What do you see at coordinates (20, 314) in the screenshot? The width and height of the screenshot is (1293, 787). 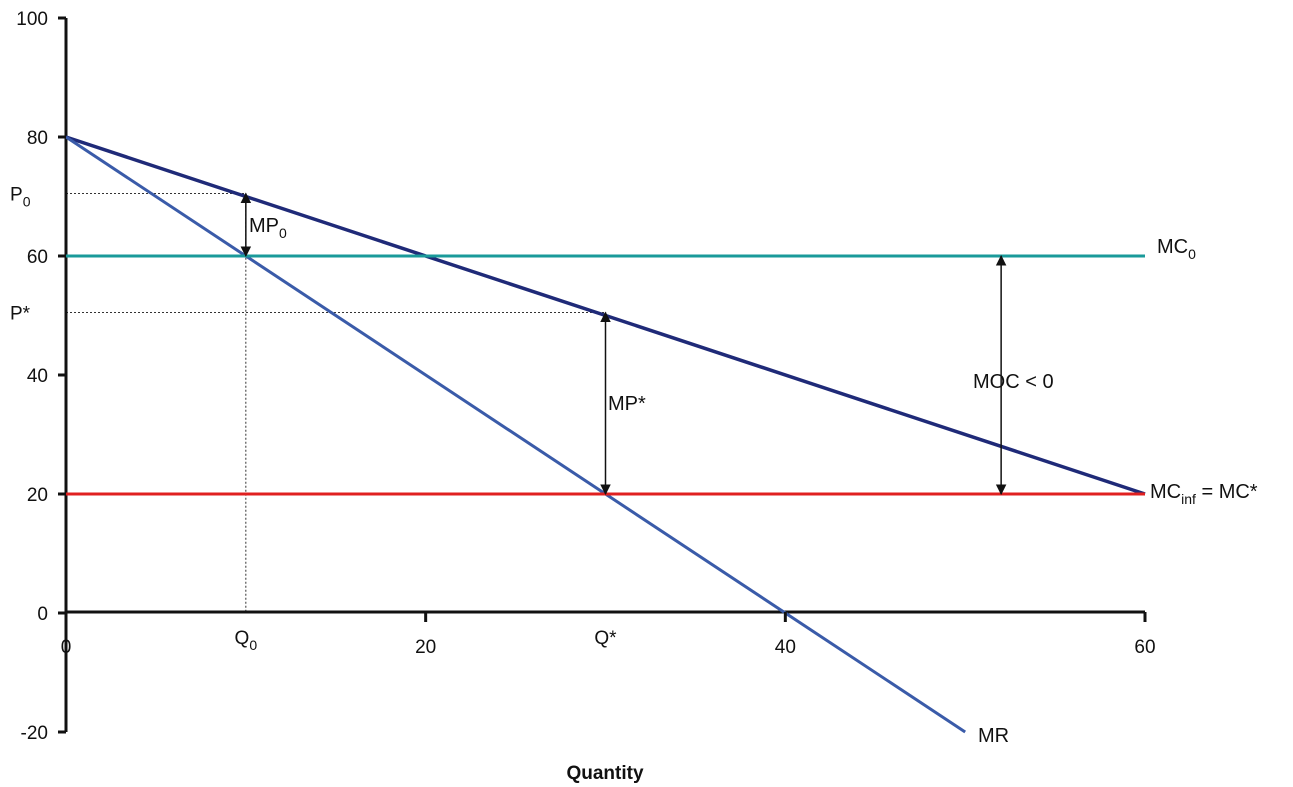 I see `y-tick-label: P*` at bounding box center [20, 314].